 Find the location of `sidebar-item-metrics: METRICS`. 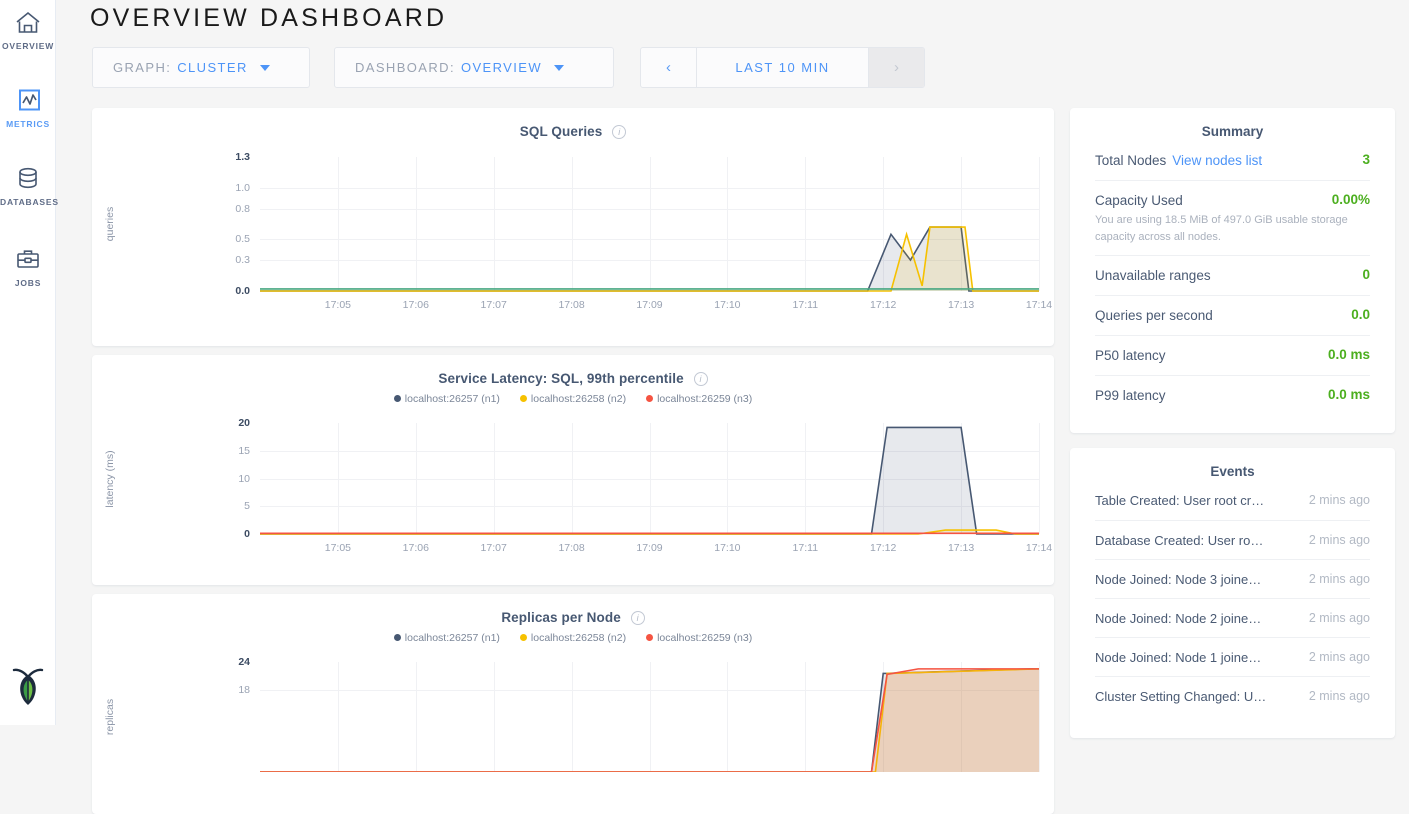

sidebar-item-metrics: METRICS is located at coordinates (28, 106).